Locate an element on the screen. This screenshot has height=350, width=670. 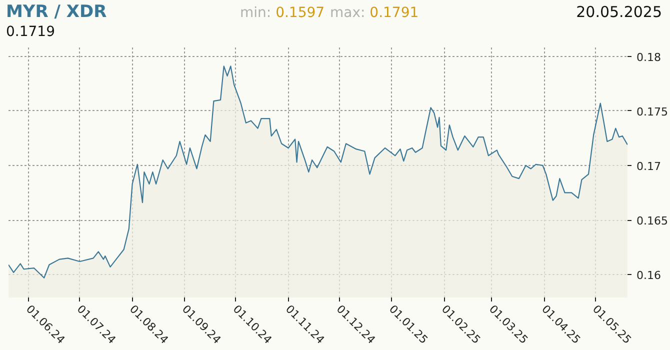
text: max: 0.1791 is located at coordinates (374, 13).